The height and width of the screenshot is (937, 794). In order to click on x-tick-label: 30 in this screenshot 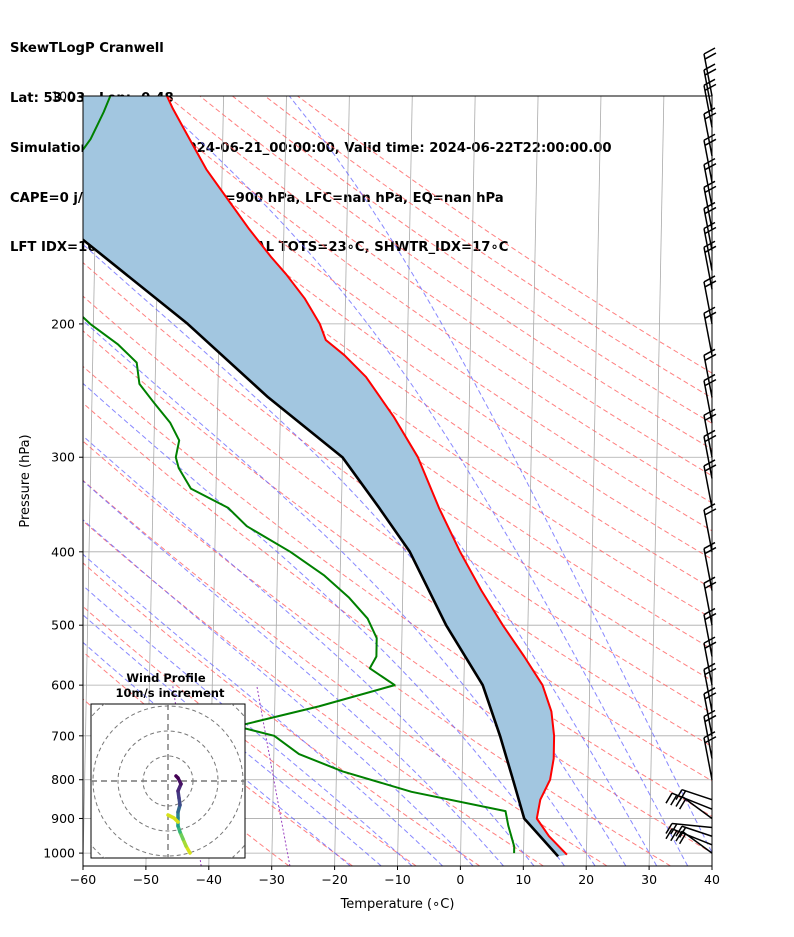, I will do `click(649, 879)`.